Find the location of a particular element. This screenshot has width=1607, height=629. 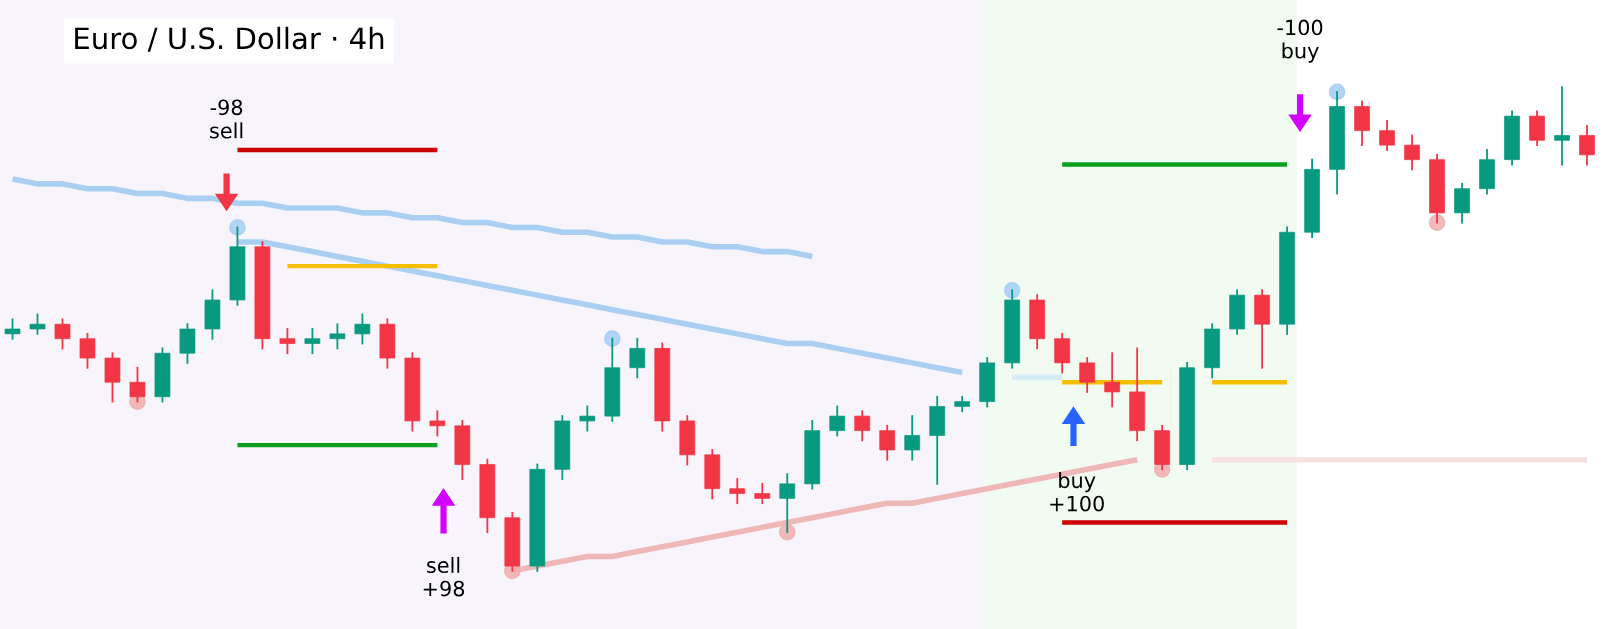

annotation: sell +98 is located at coordinates (444, 576).